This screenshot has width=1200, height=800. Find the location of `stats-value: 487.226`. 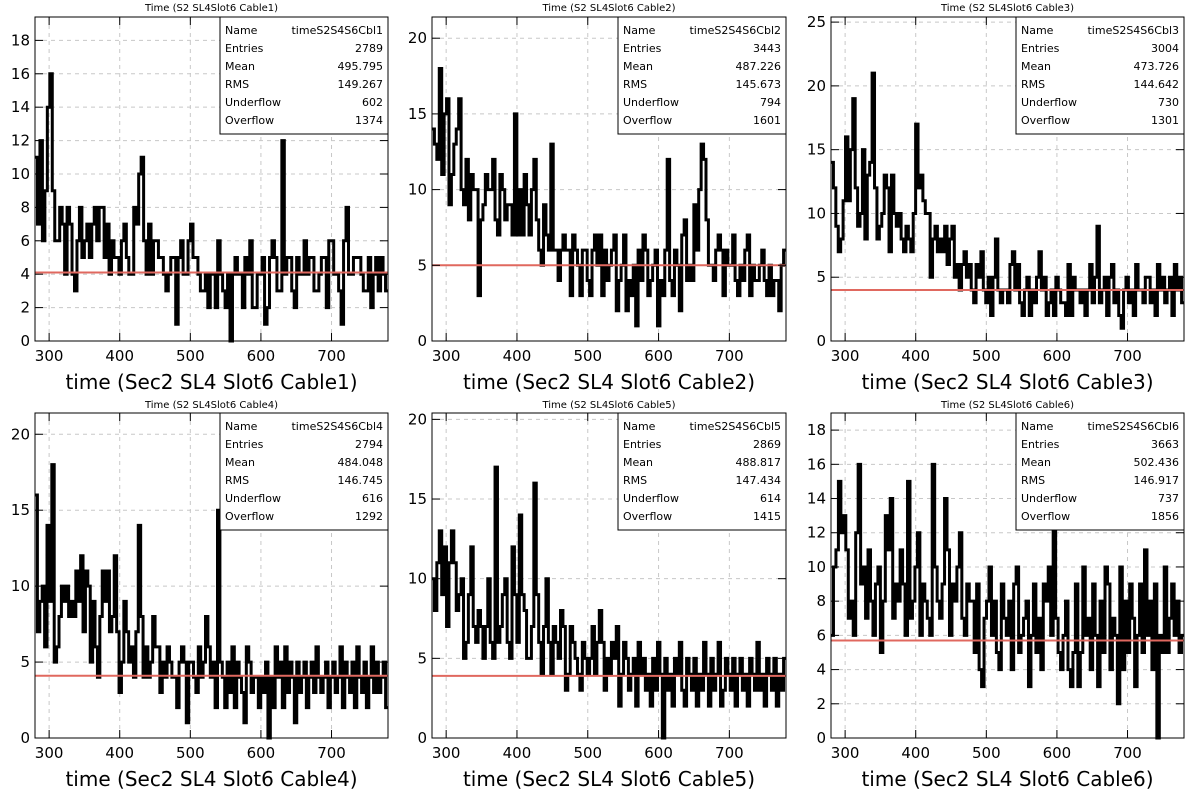

stats-value: 487.226 is located at coordinates (759, 66).